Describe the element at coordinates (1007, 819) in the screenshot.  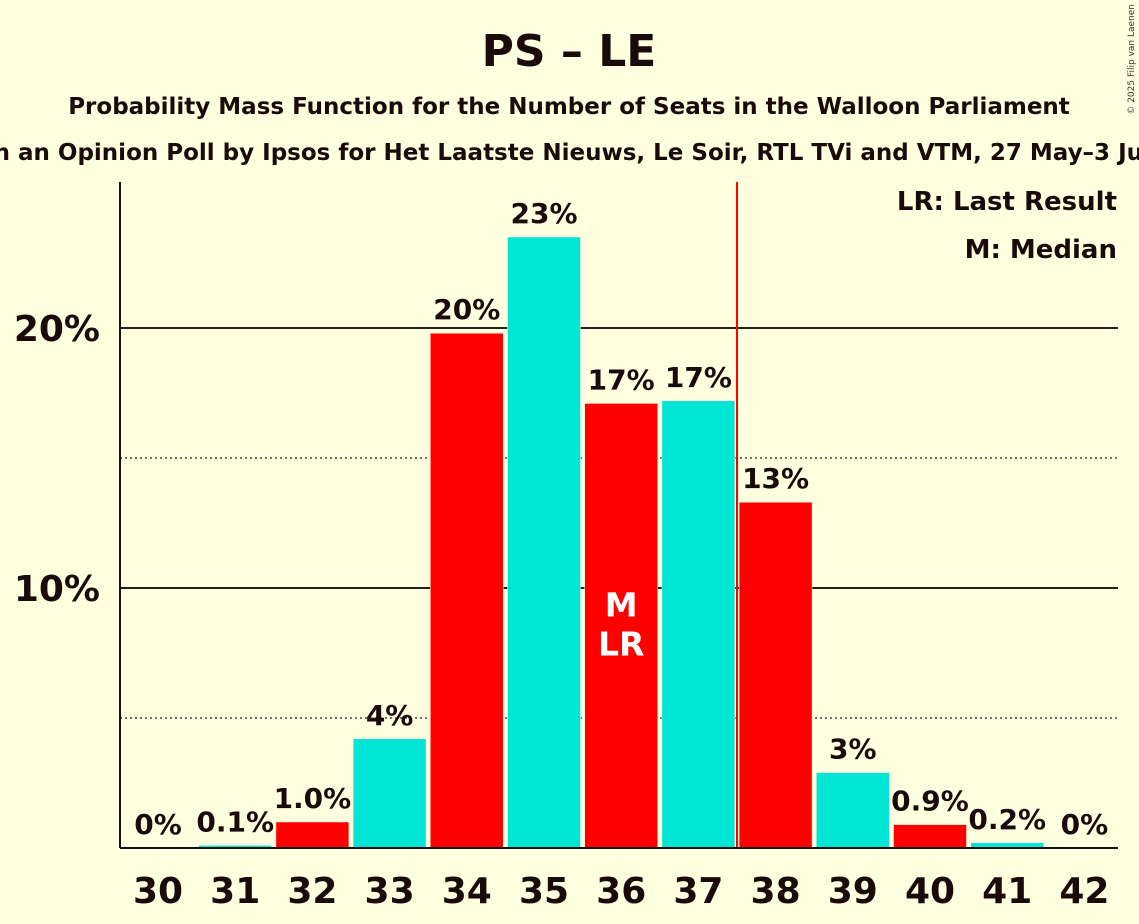
I see `data-label: 0.2%` at that location.